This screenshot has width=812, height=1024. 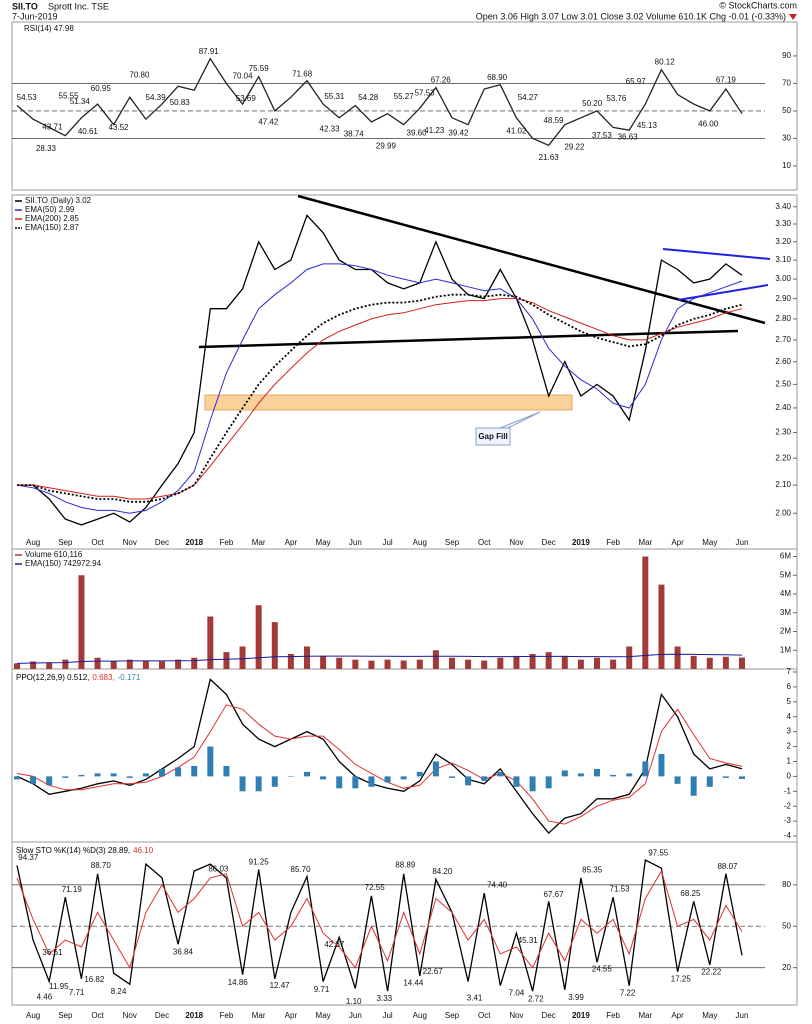 What do you see at coordinates (375, 887) in the screenshot?
I see `data-label: 72.55` at bounding box center [375, 887].